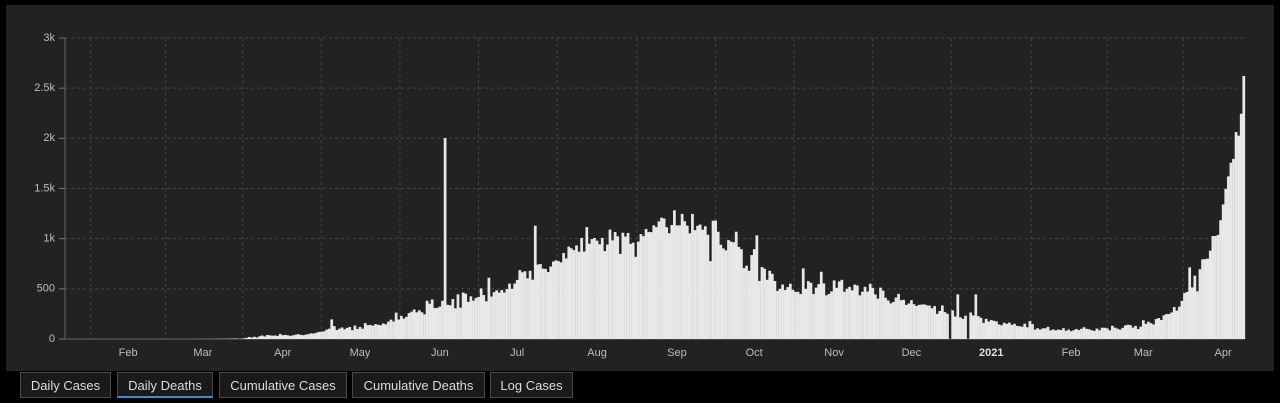 The height and width of the screenshot is (403, 1280). What do you see at coordinates (754, 353) in the screenshot?
I see `x-tick-label: Oct` at bounding box center [754, 353].